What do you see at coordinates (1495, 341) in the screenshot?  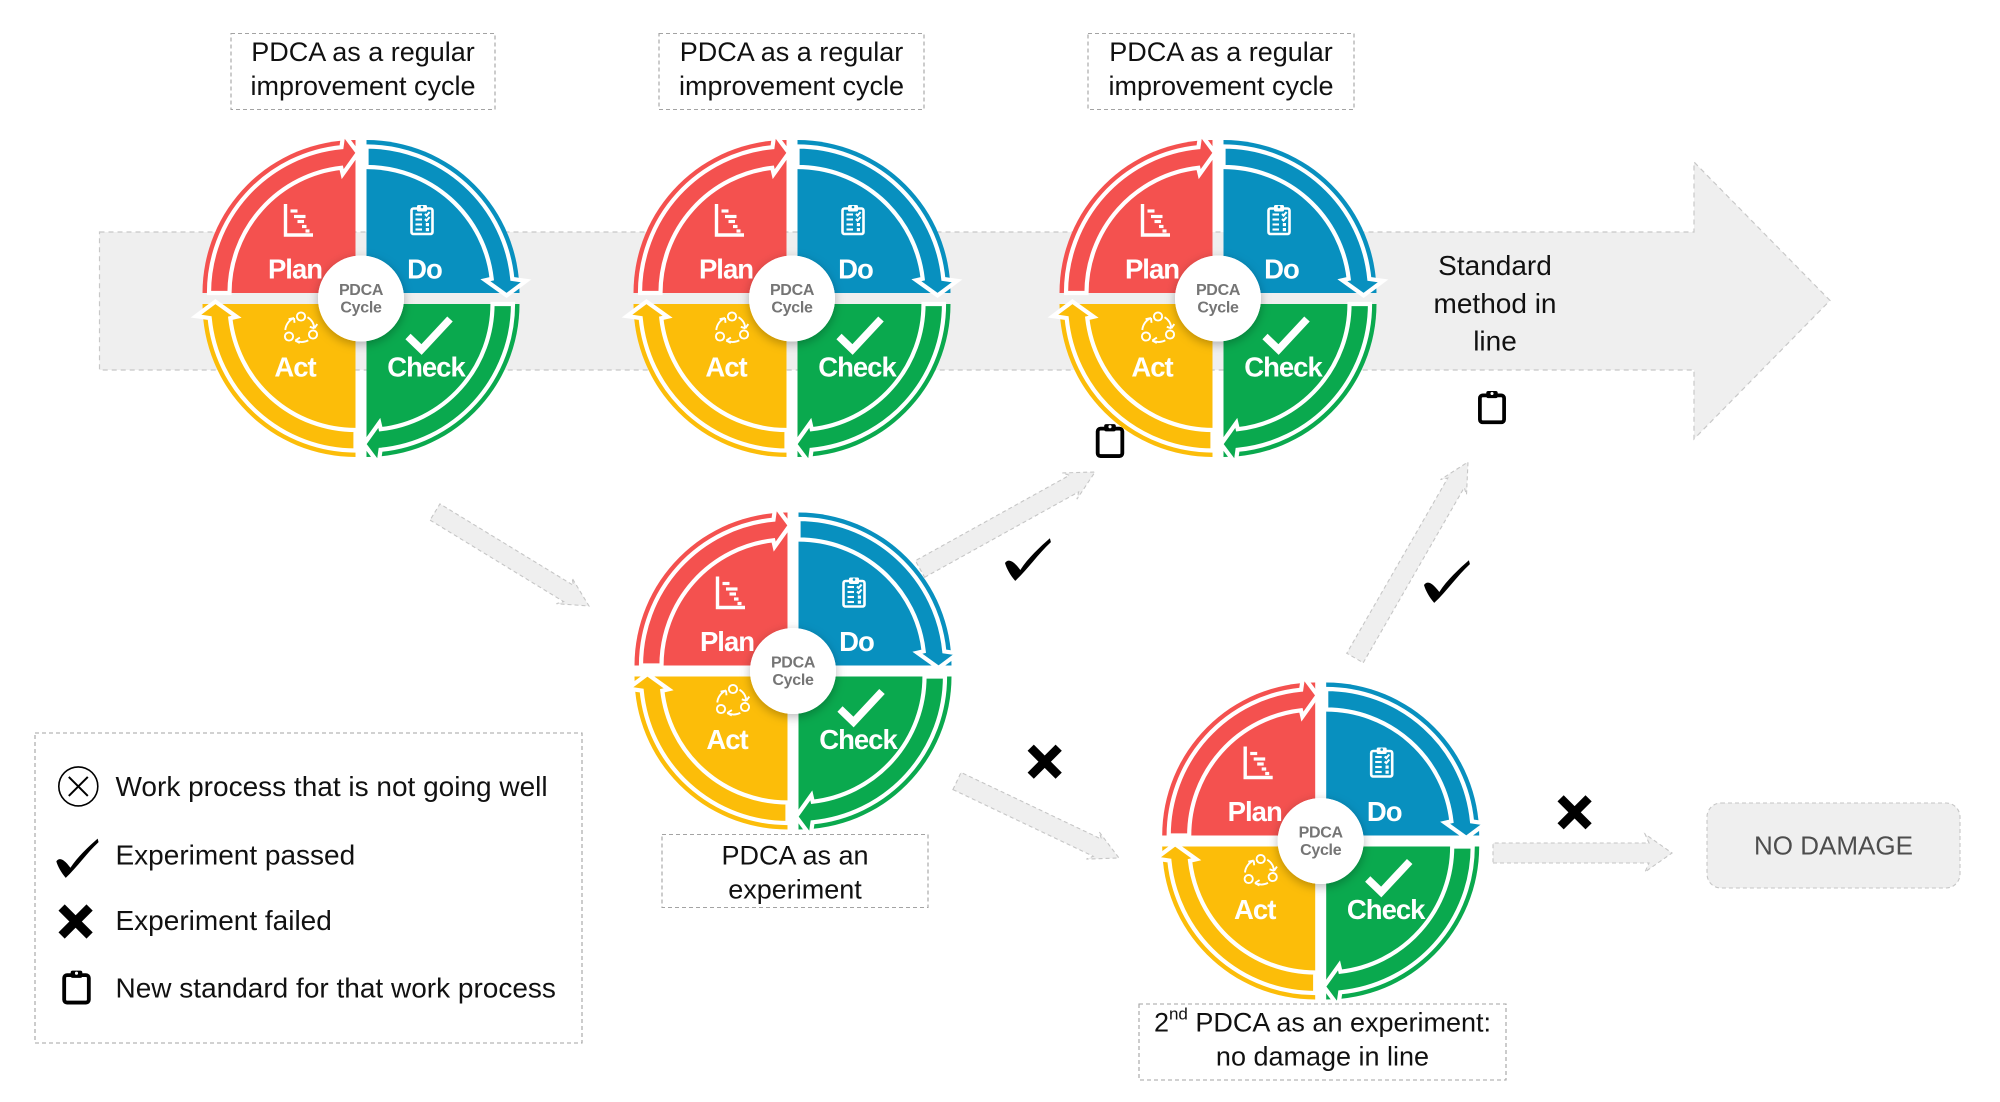 I see `svg-text: line` at bounding box center [1495, 341].